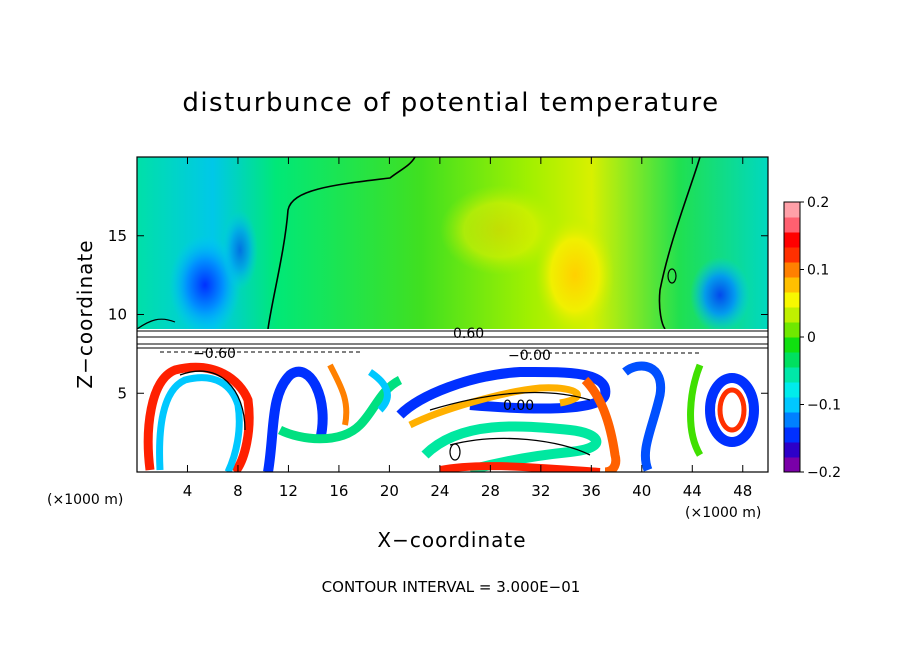  I want to click on y-tick-label: 5, so click(122, 393).